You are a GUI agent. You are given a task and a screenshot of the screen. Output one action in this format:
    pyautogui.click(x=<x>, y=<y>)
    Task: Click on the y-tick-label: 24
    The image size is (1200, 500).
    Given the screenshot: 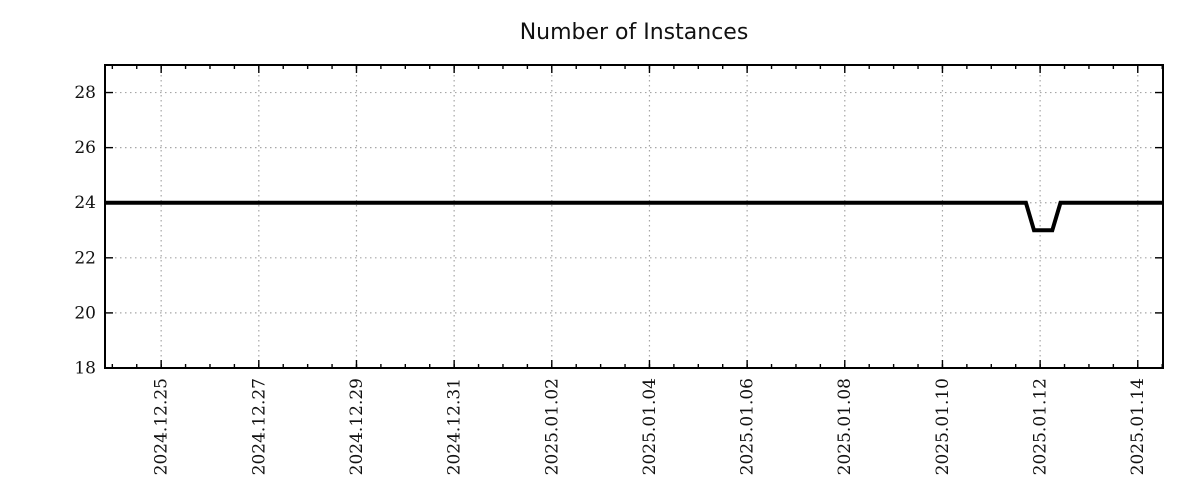 What is the action you would take?
    pyautogui.click(x=85, y=203)
    